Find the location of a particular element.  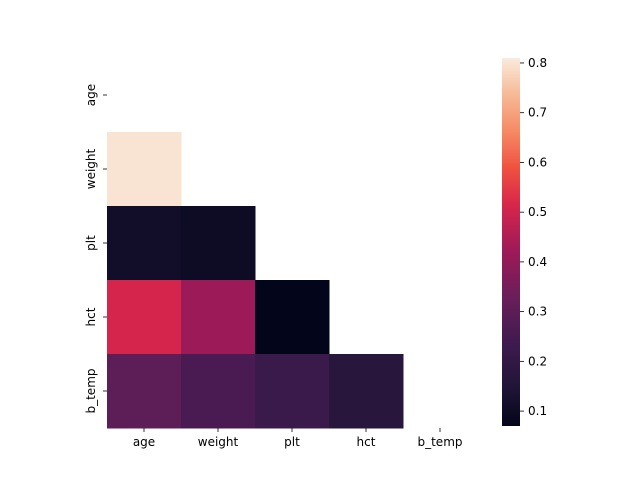

colorbar-tick-label: 0.8 is located at coordinates (537, 63).